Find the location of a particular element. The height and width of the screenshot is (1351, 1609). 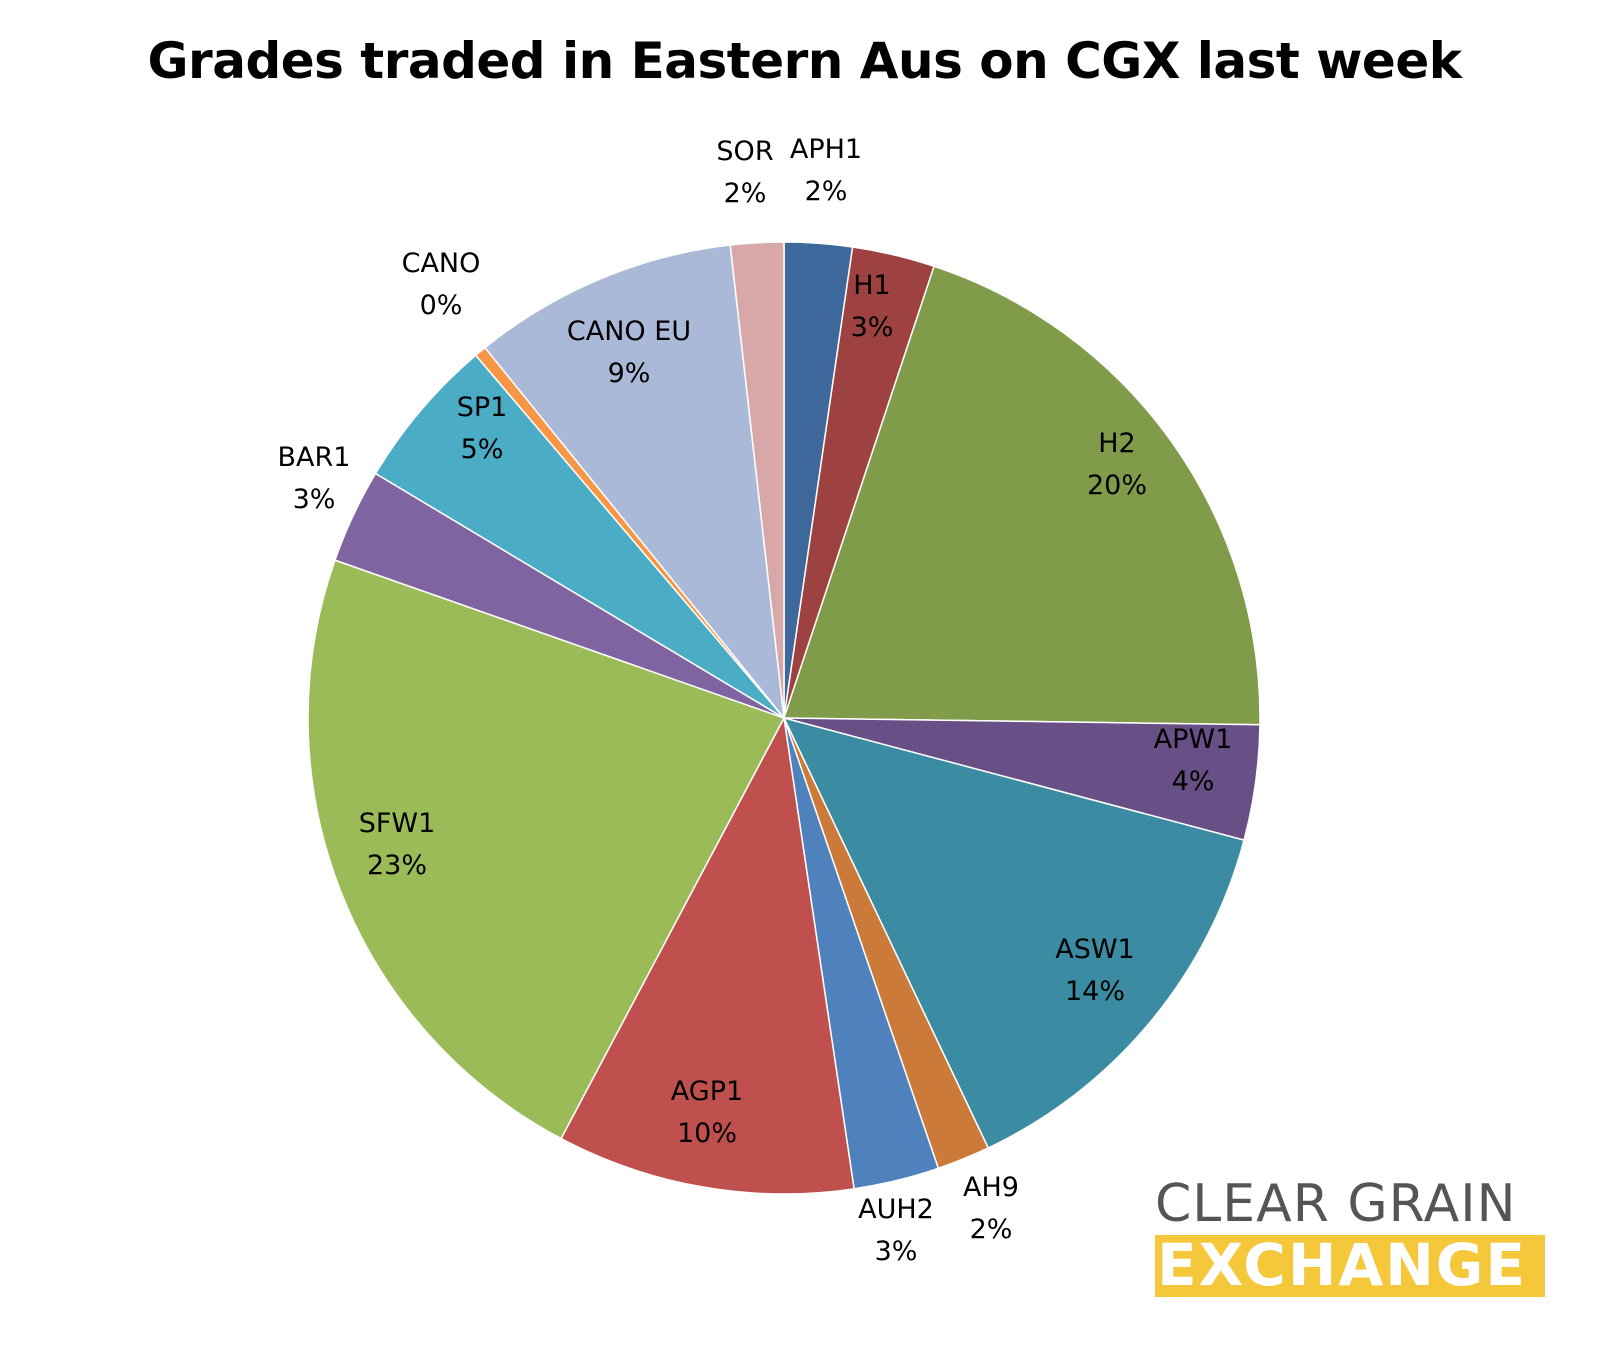

slice-label-name-sp1: SP1 is located at coordinates (482, 407).